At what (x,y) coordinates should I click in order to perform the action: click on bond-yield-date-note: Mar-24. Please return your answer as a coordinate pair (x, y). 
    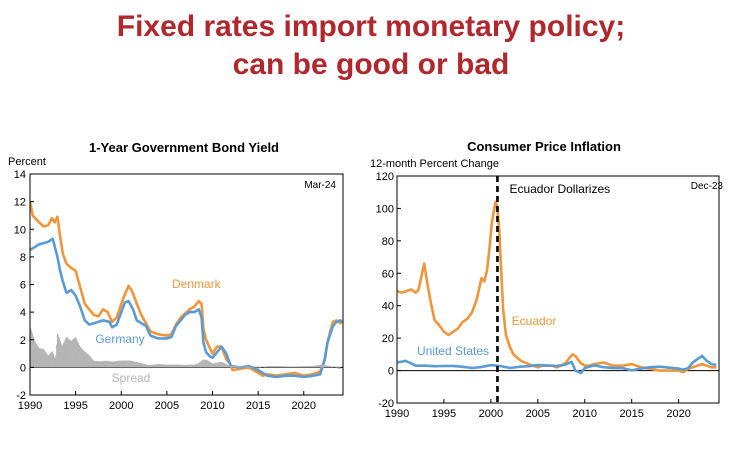
    Looking at the image, I should click on (320, 185).